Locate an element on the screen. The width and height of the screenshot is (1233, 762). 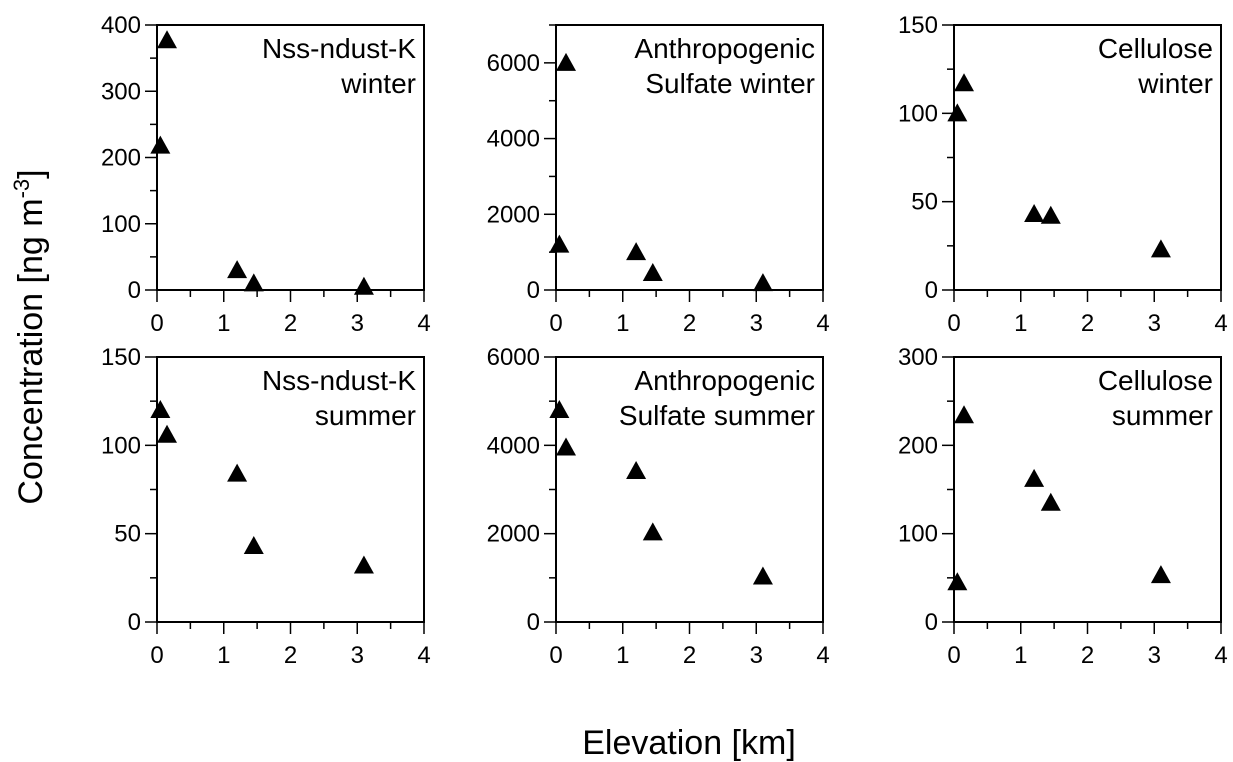
chart-panel-1: 0 100 200 300 400 0 1 2 3 4 Nss-ndust-K winter is located at coordinates (266, 174).